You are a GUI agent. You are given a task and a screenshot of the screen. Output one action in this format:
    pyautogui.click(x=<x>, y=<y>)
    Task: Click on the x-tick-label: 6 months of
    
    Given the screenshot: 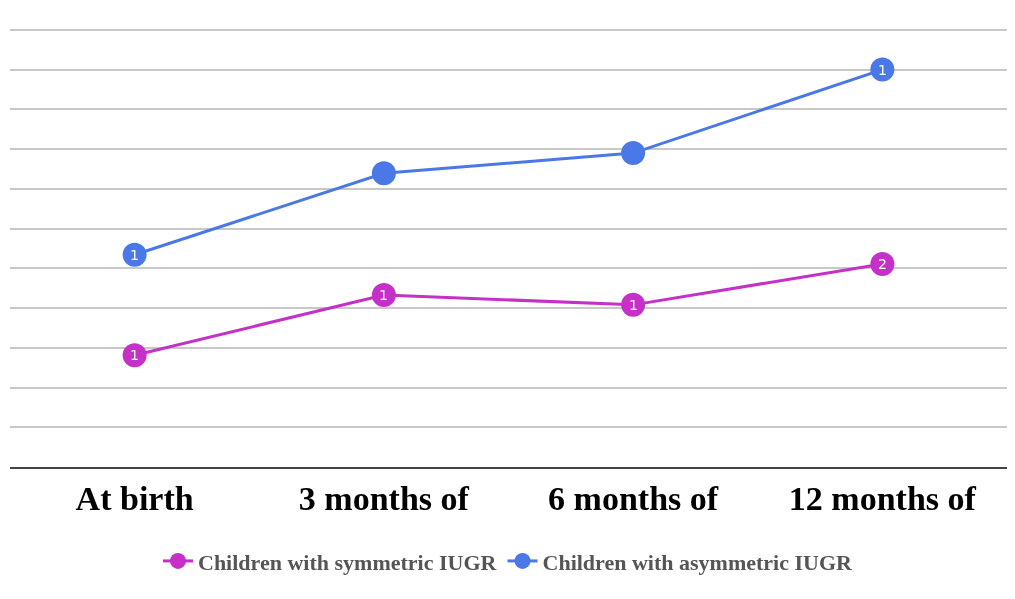 What is the action you would take?
    pyautogui.click(x=633, y=498)
    